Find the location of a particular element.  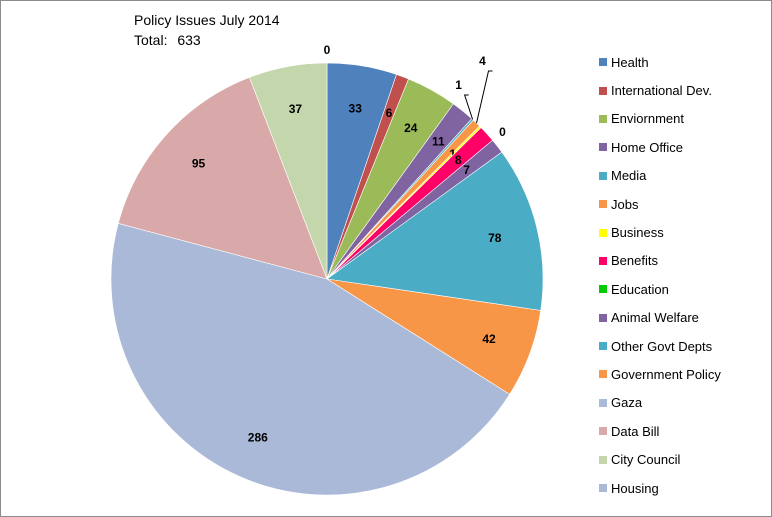

legend-label: Housing is located at coordinates (635, 488).